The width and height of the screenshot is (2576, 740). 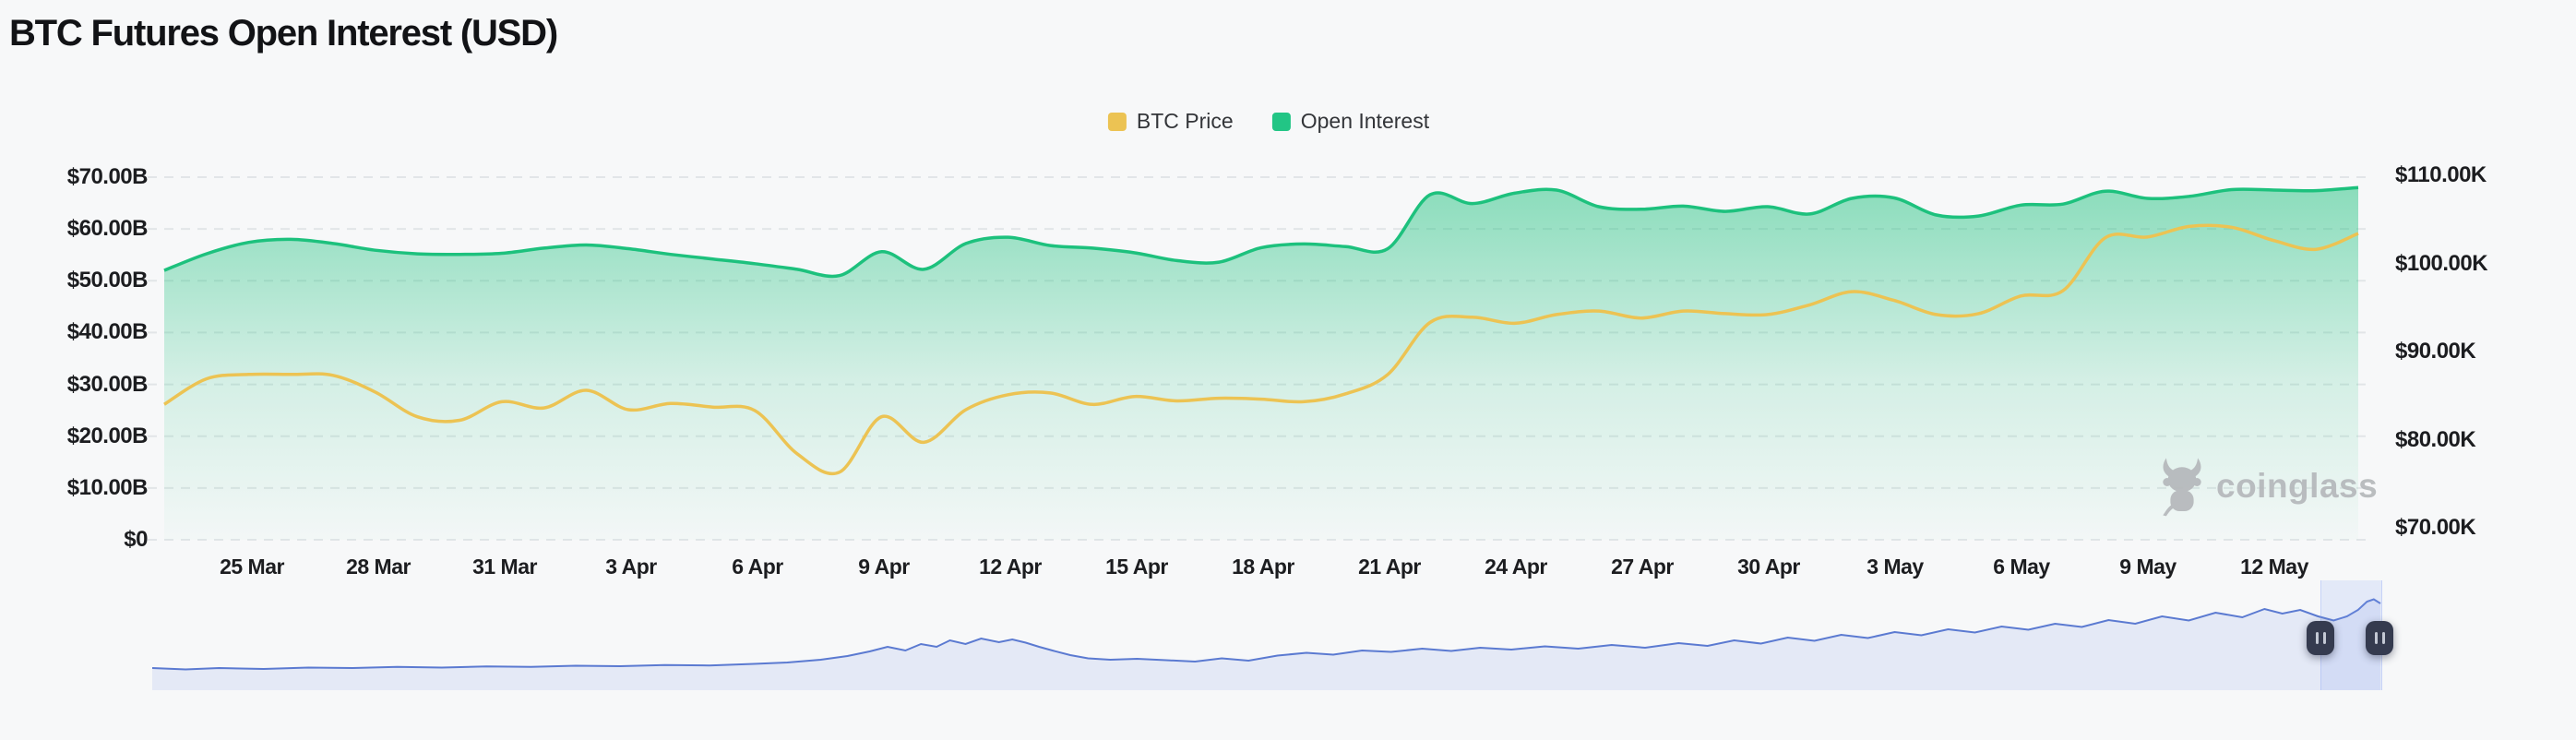 What do you see at coordinates (2320, 638) in the screenshot?
I see `navigator-handle-left` at bounding box center [2320, 638].